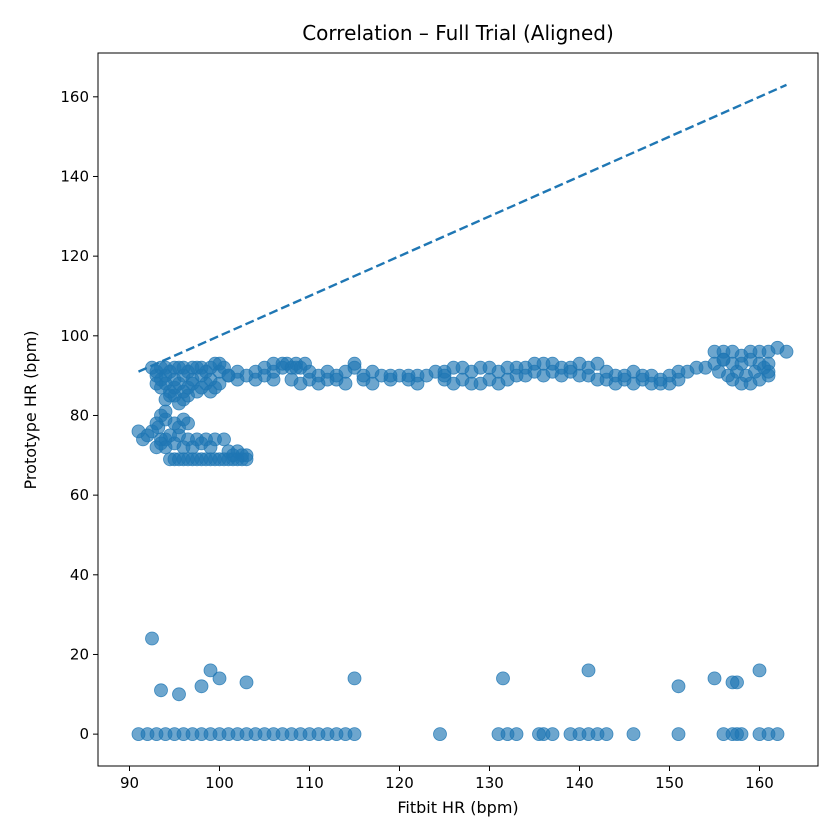 Image resolution: width=840 pixels, height=840 pixels. I want to click on x-tick-label: 110, so click(309, 783).